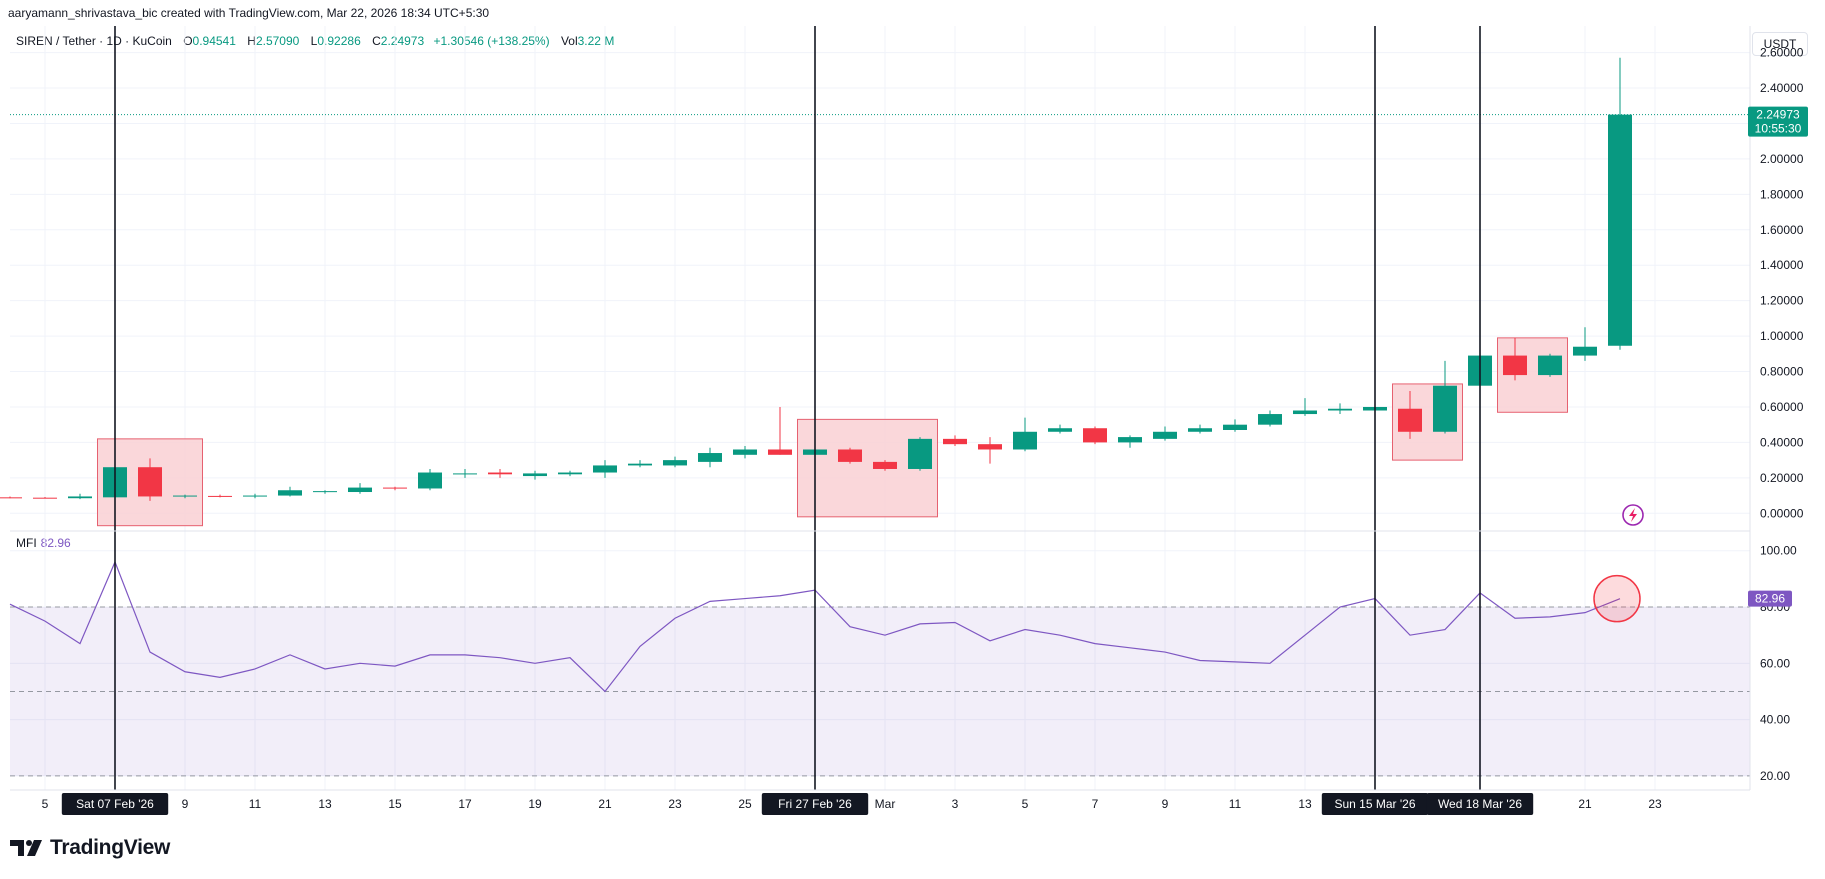 This screenshot has width=1825, height=879. Describe the element at coordinates (188, 41) in the screenshot. I see `open-label: O` at that location.